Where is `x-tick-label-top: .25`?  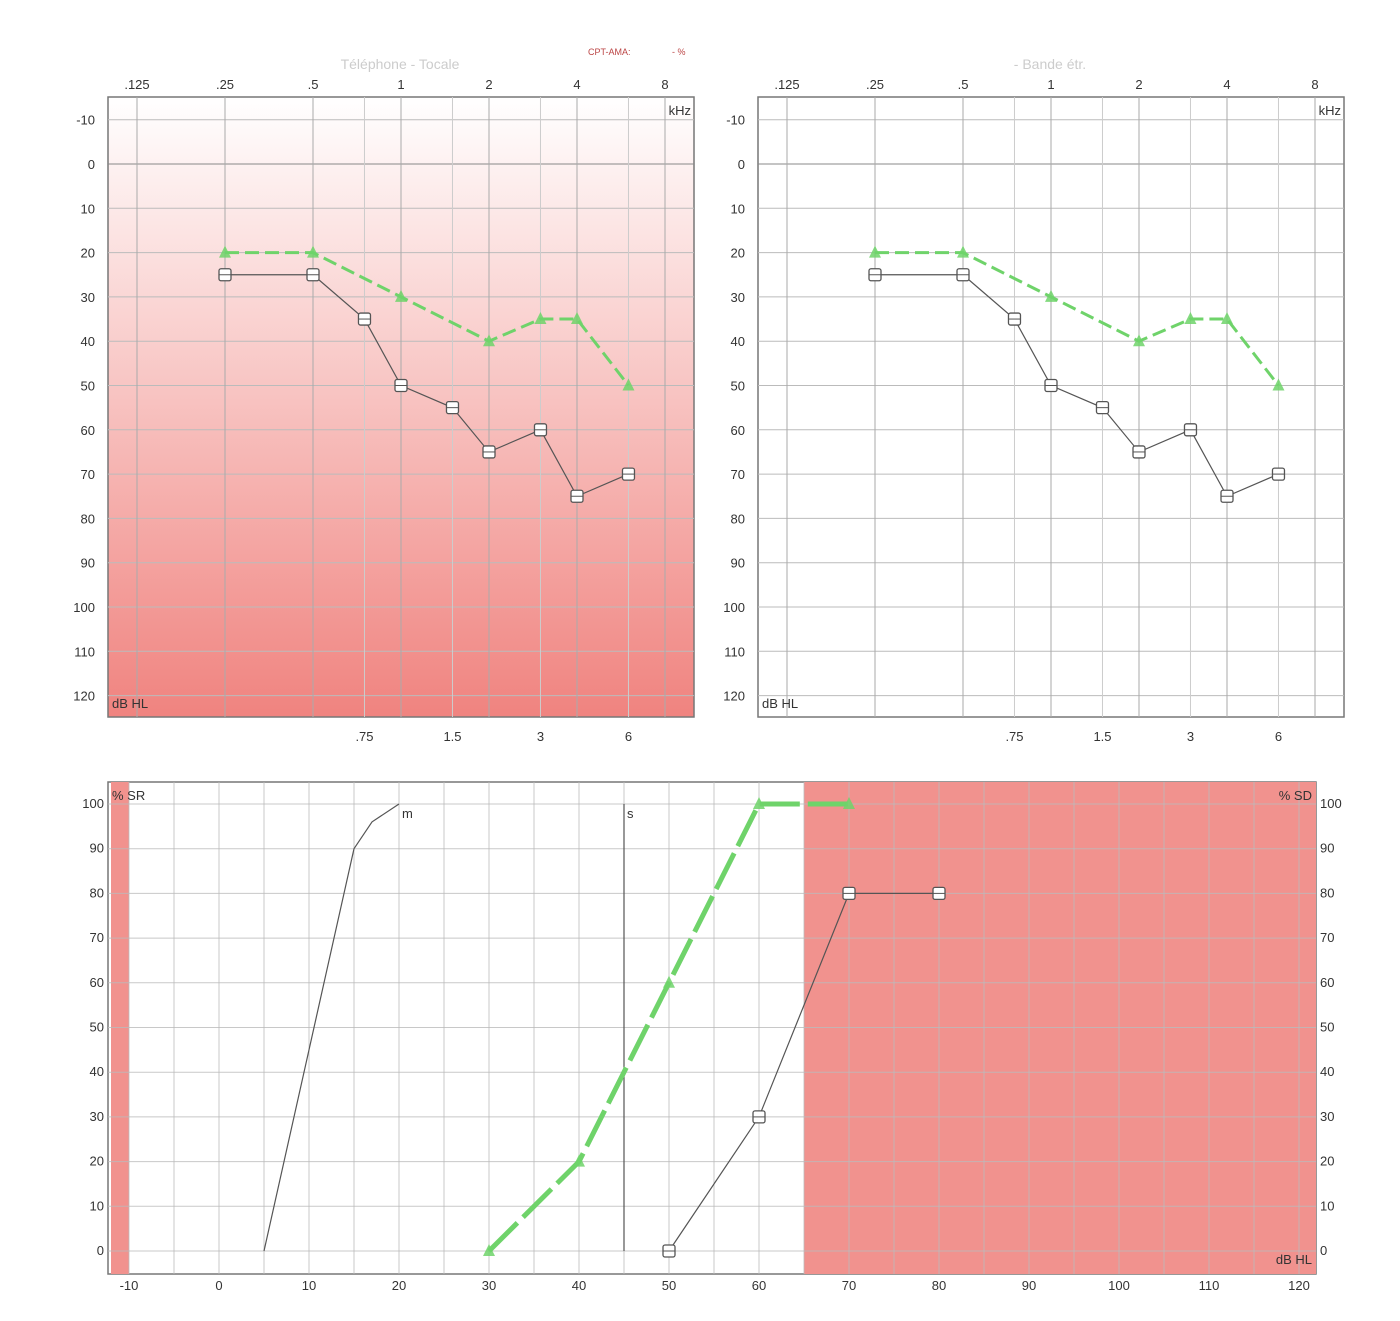
x-tick-label-top: .25 is located at coordinates (225, 84).